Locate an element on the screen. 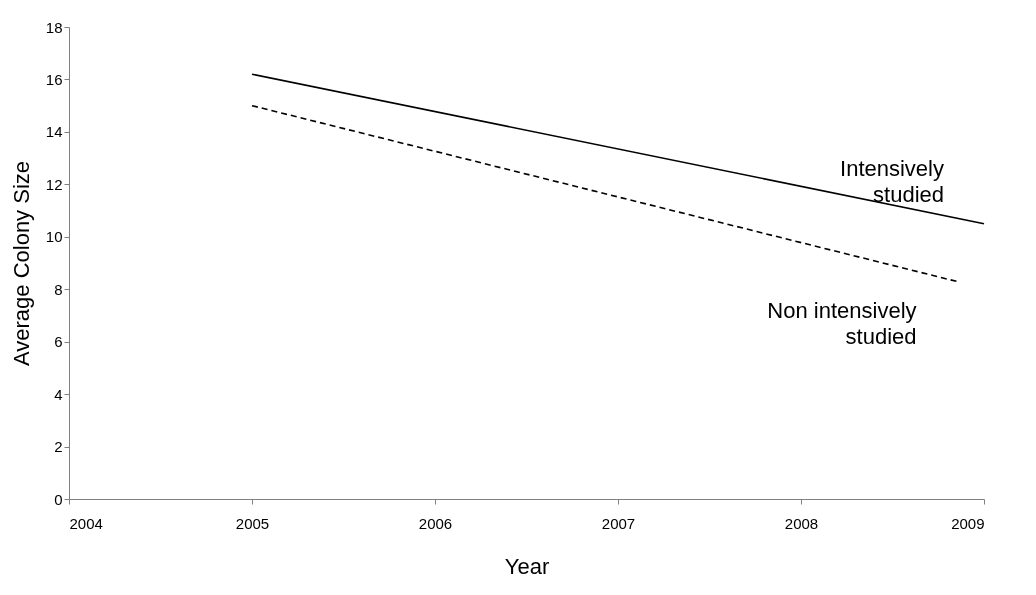 The height and width of the screenshot is (595, 1036). x-tick-label: 2004 is located at coordinates (86, 523).